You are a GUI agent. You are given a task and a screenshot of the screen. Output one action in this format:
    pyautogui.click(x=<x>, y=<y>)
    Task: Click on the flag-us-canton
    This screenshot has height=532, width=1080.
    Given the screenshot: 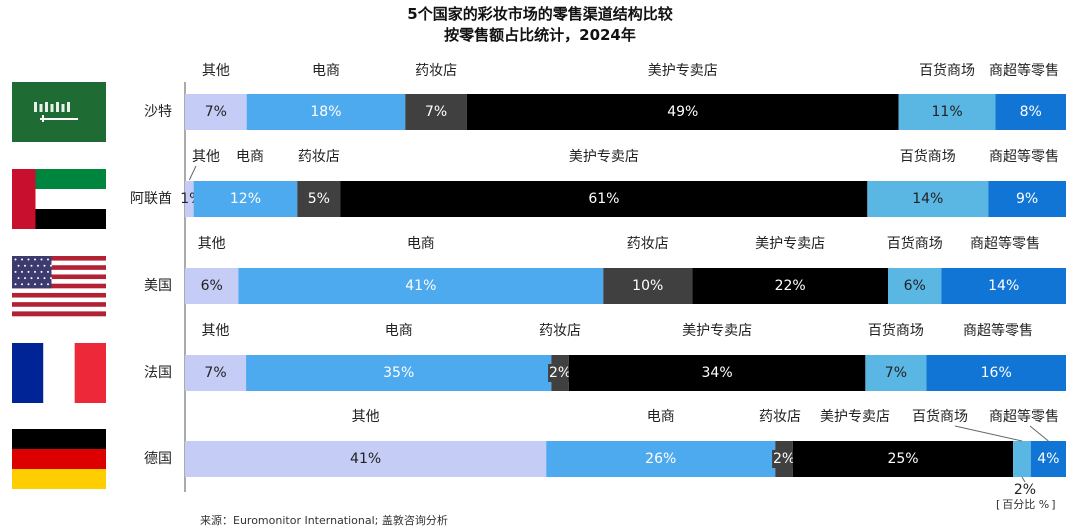 What is the action you would take?
    pyautogui.click(x=32, y=272)
    